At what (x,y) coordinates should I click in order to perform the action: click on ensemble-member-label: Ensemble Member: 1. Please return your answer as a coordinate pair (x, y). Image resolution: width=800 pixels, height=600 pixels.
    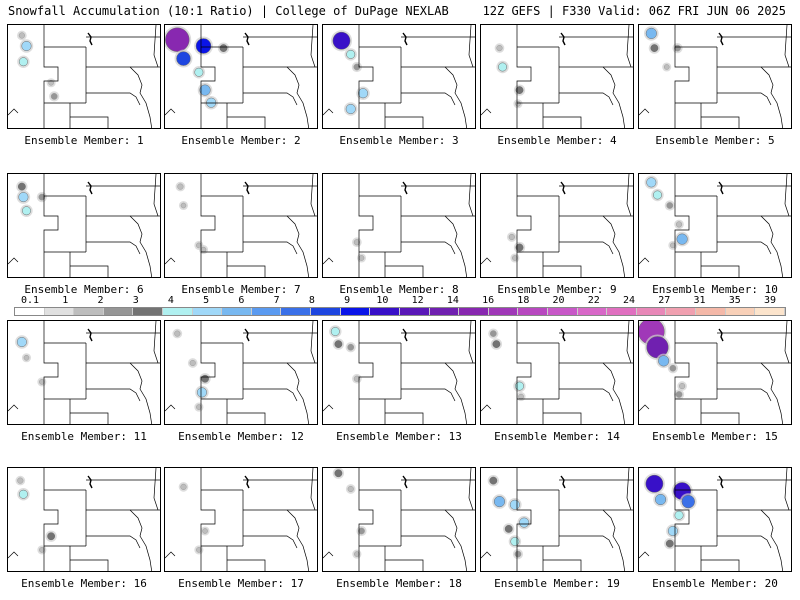
    Looking at the image, I should click on (84, 140).